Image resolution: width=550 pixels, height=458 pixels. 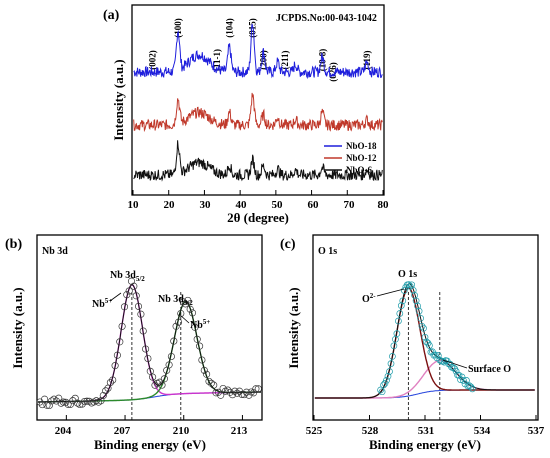 What do you see at coordinates (258, 192) in the screenshot?
I see `panel-a-x-ticks` at bounding box center [258, 192].